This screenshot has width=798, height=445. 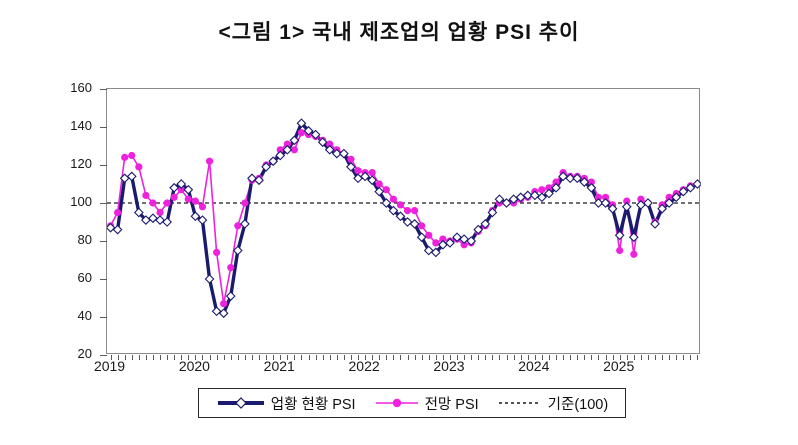 I want to click on y-axis-label: 120, so click(x=81, y=163).